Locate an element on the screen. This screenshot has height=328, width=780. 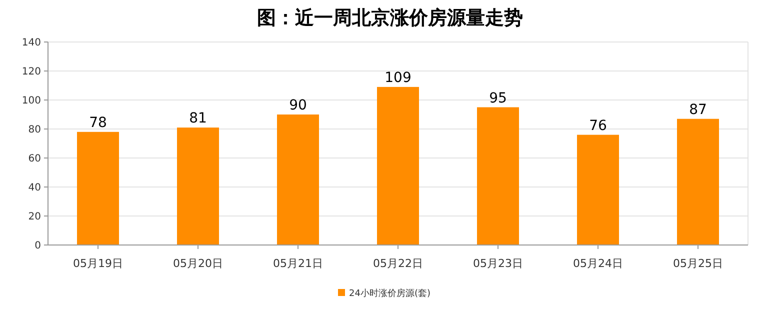
y-tick-label: 60 is located at coordinates (34, 159).